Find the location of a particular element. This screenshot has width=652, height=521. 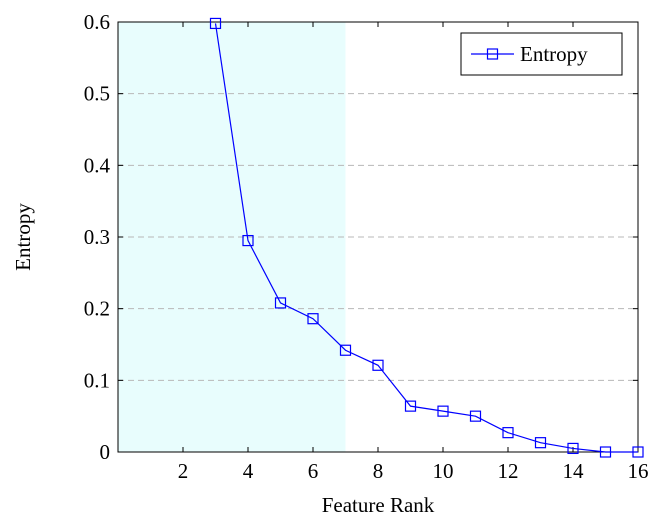

x-tick-label: 12 is located at coordinates (508, 471).